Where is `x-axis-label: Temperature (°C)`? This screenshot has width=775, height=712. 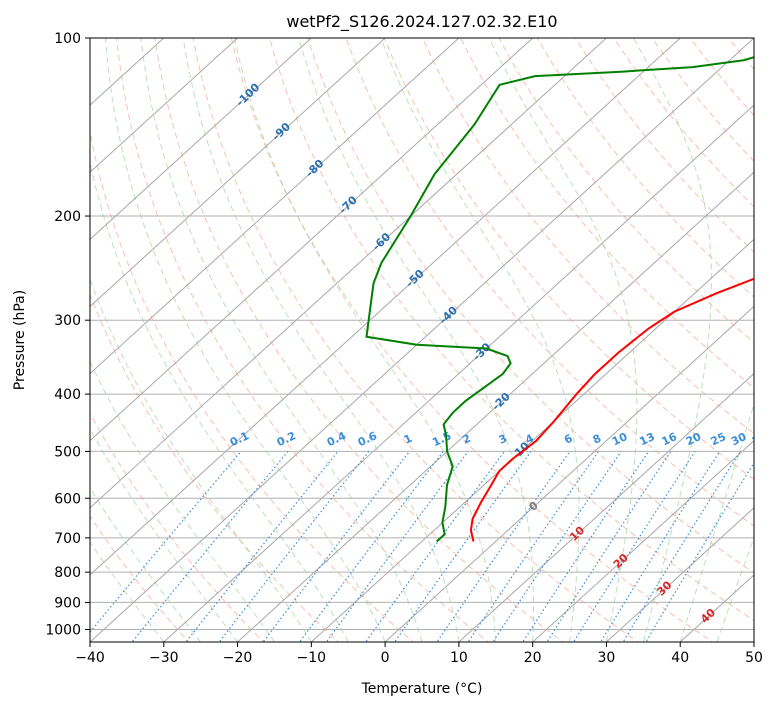
x-axis-label: Temperature (°C) is located at coordinates (422, 689).